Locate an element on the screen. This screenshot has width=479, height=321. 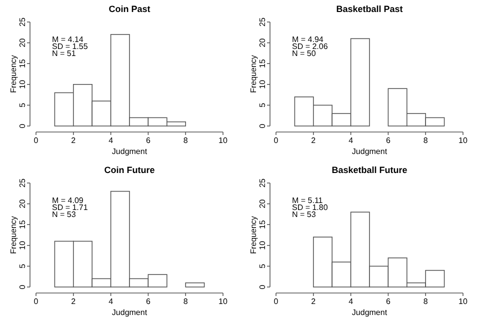
chart-title: Basketball Past is located at coordinates (369, 9).